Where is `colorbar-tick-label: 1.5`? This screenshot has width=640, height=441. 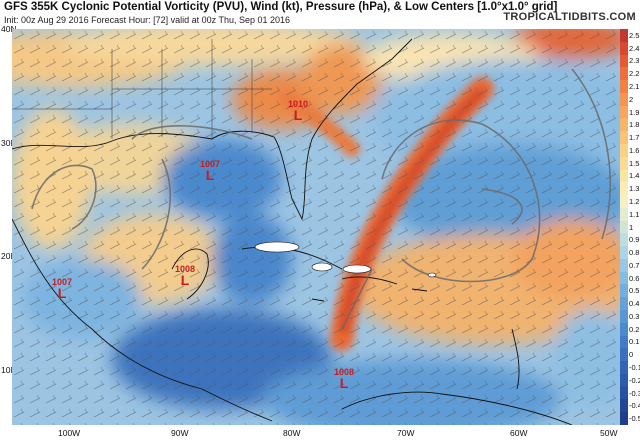 colorbar-tick-label: 1.5 is located at coordinates (634, 163).